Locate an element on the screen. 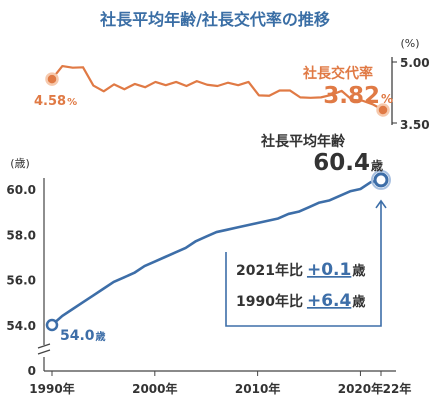  turnover-points is located at coordinates (217, 94).